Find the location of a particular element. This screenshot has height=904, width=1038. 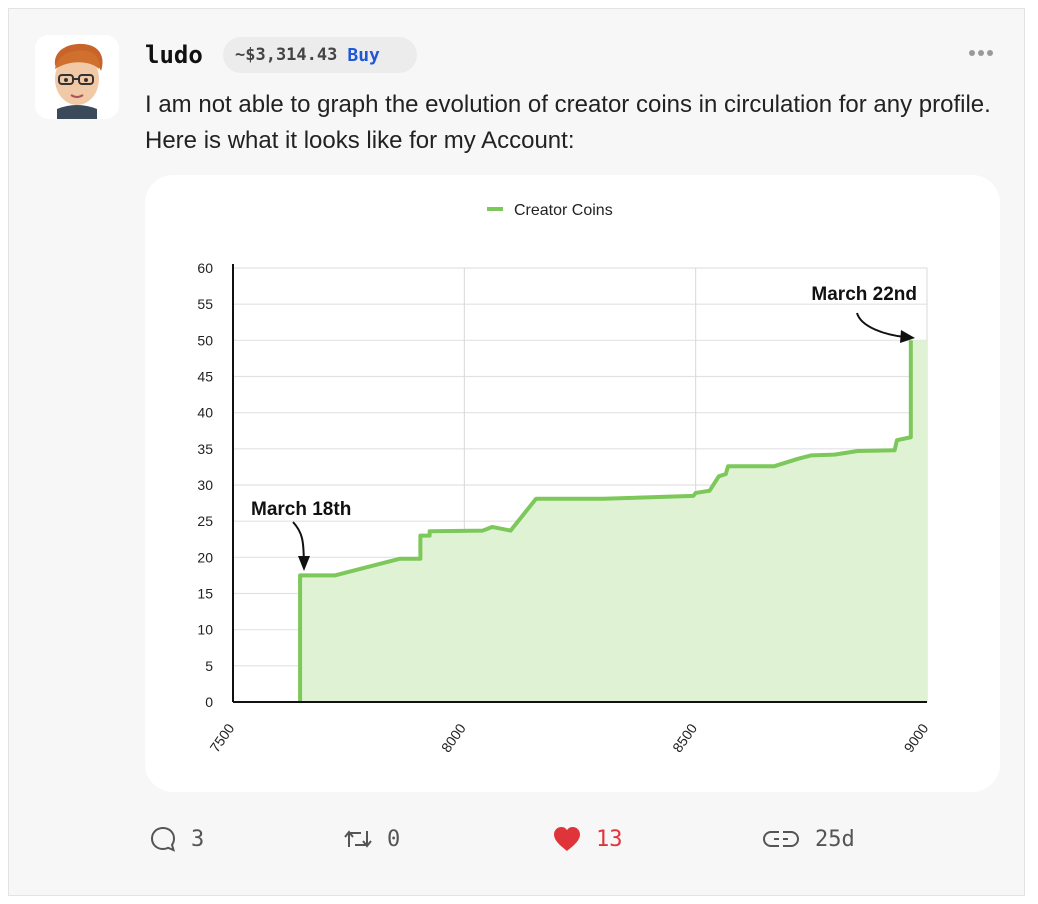

copy-link-button: 25d is located at coordinates (808, 839).